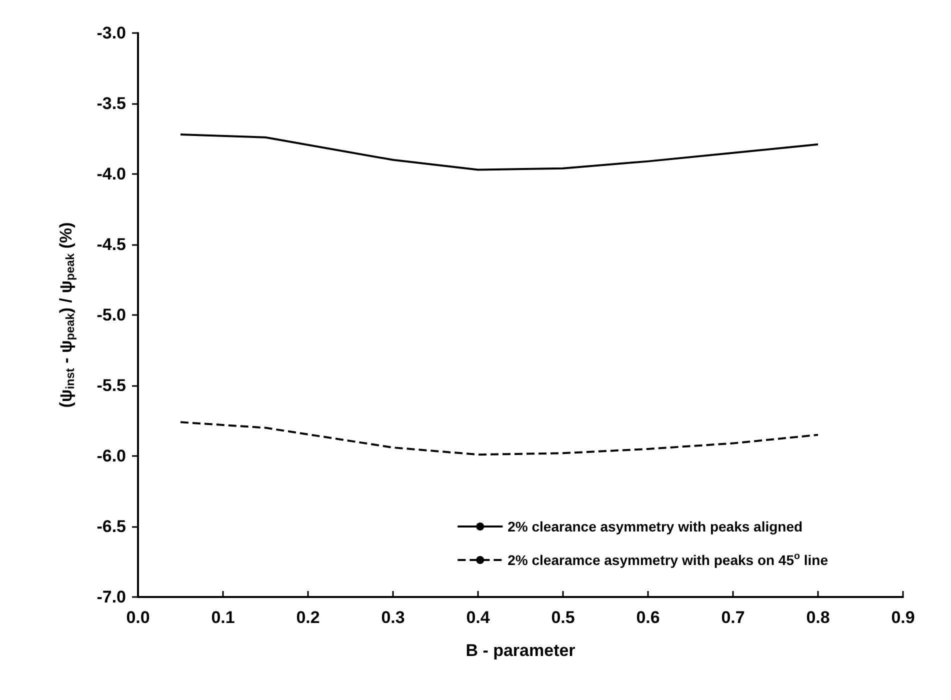 The height and width of the screenshot is (700, 951). I want to click on x-tick-label: 0.5, so click(563, 617).